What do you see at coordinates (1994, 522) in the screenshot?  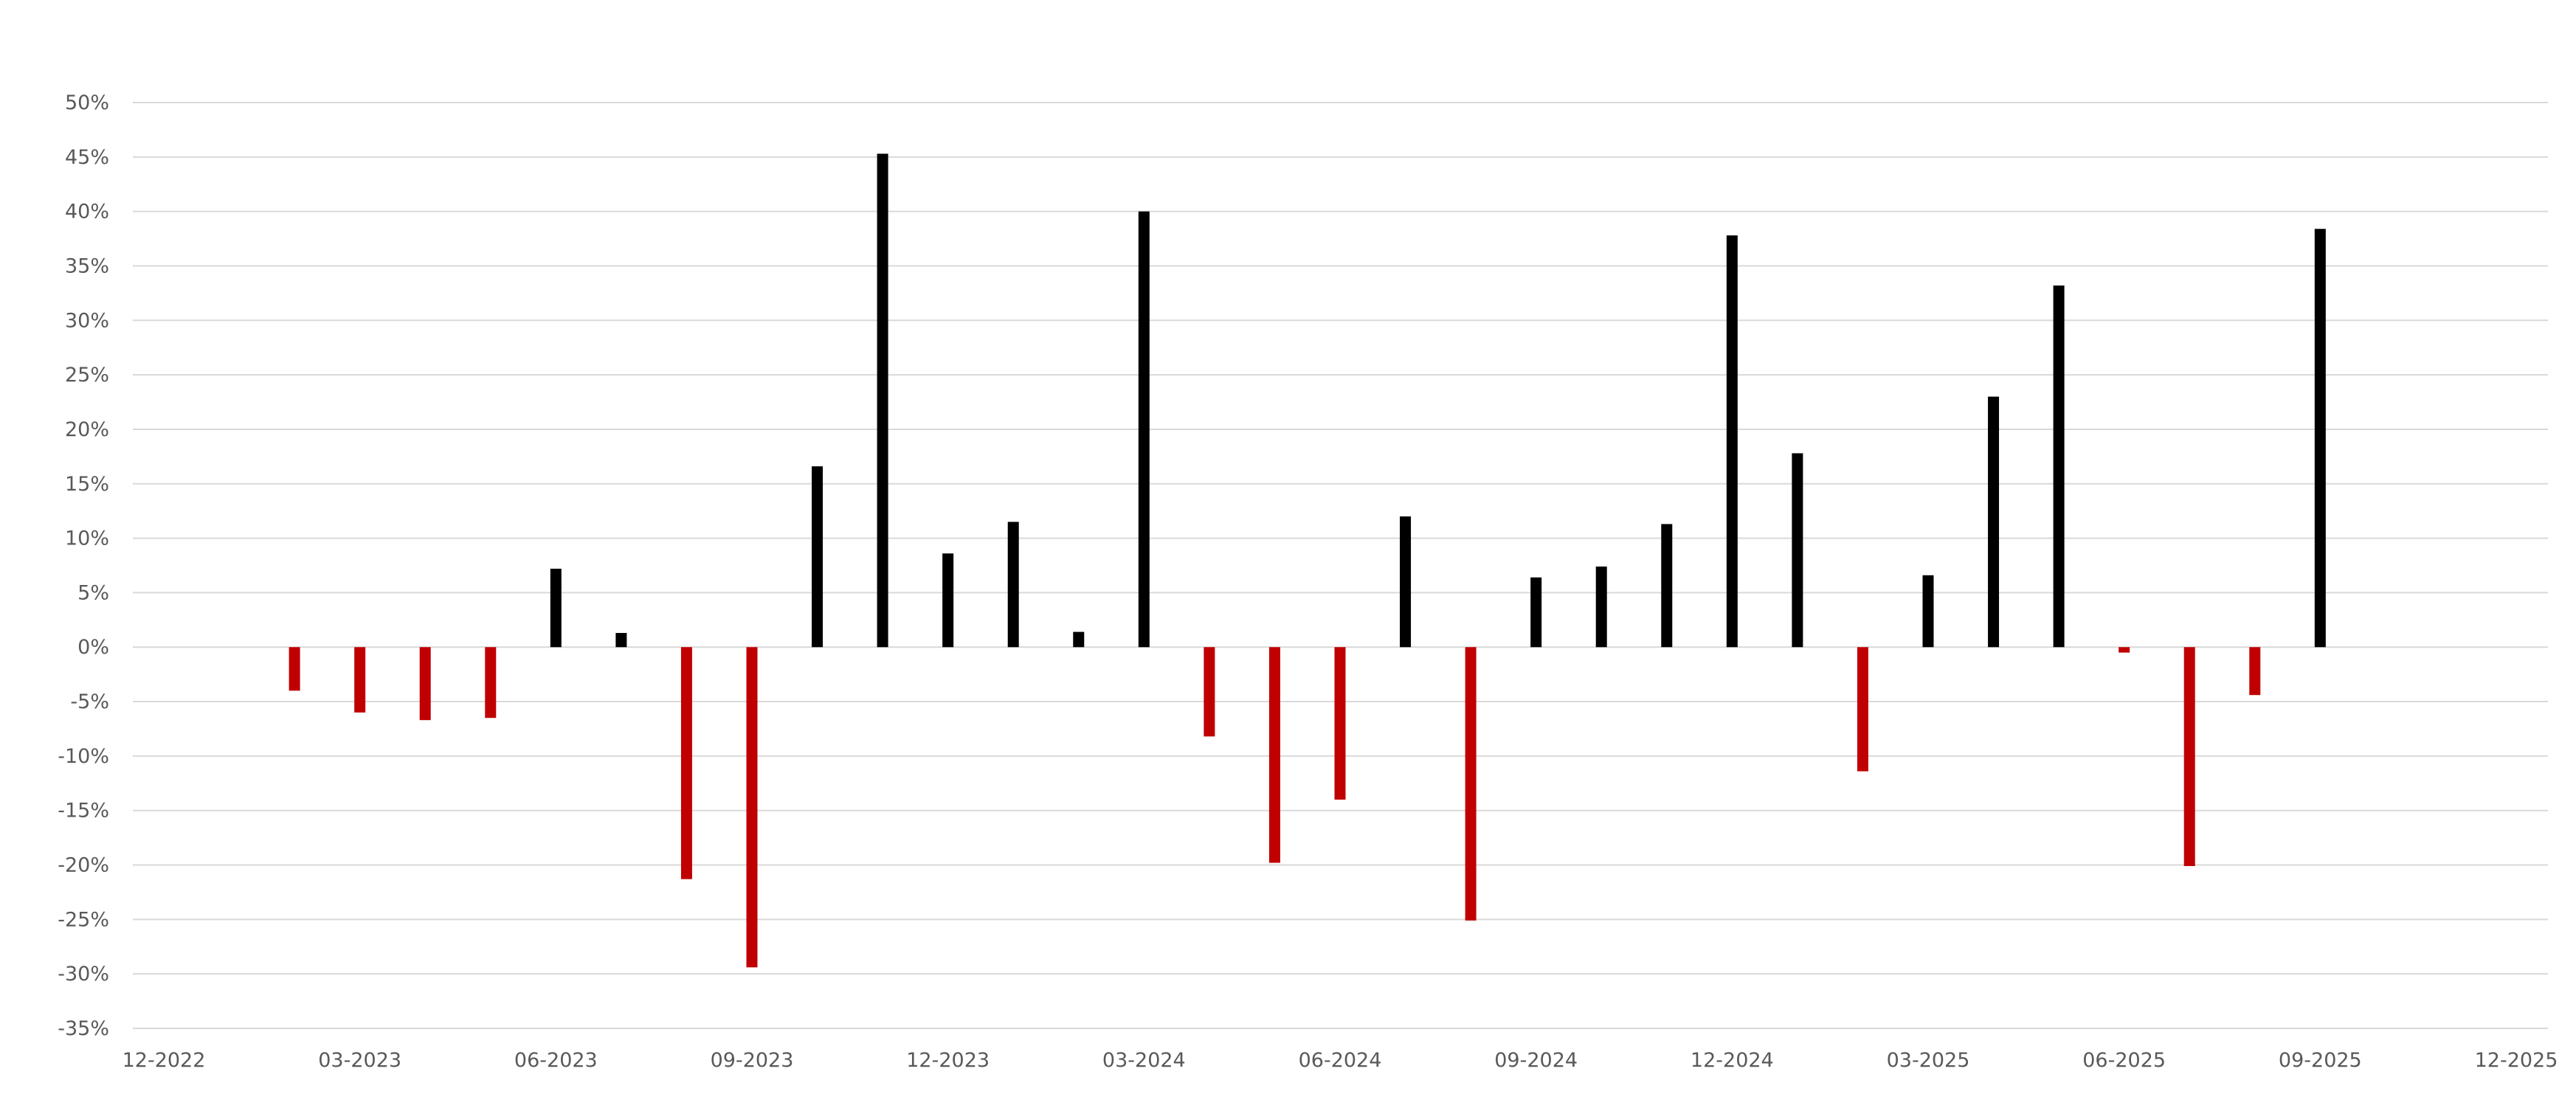 I see `bar-04-2025` at bounding box center [1994, 522].